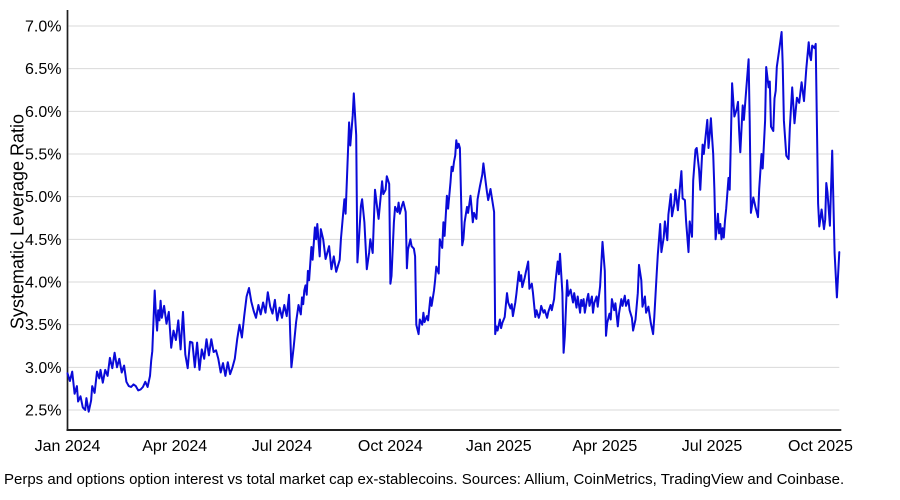 This screenshot has width=900, height=500. What do you see at coordinates (43, 219) in the screenshot?
I see `y-tick-labels-group: 7.0% 6.5% 6.0% 5.5% 5.0% 4.5% 4.0% 3.5% 3.0% 2.5%` at bounding box center [43, 219].